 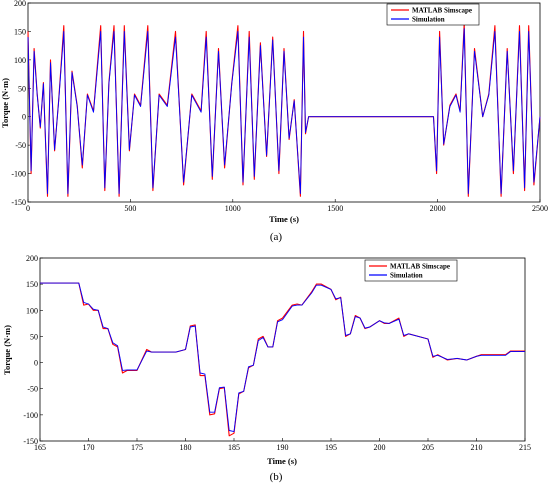 I want to click on chart-b-xlabel: Time (s), so click(x=282, y=461).